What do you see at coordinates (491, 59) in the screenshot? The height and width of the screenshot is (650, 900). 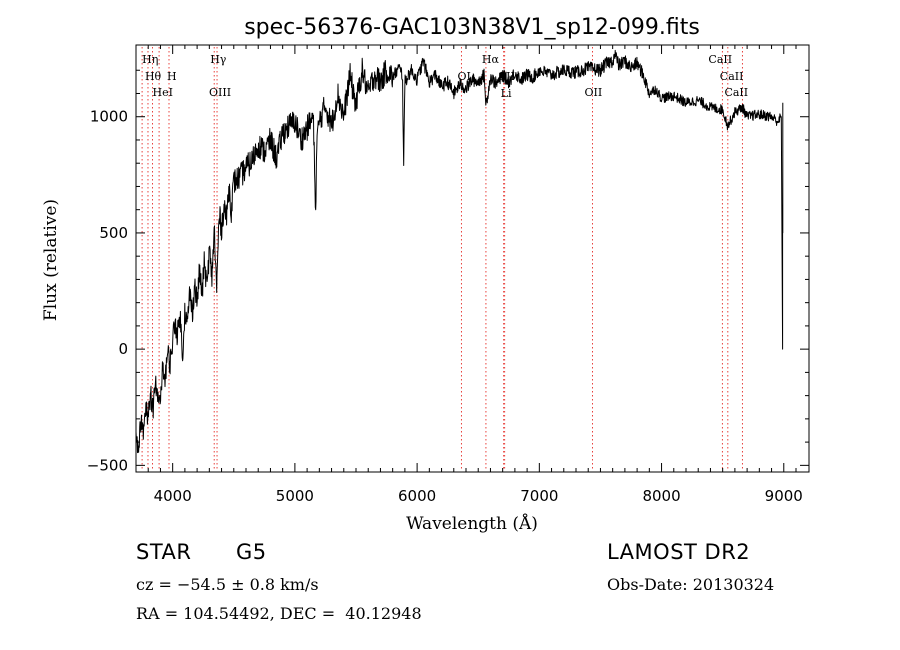 I see `line-label-8: Hα` at bounding box center [491, 59].